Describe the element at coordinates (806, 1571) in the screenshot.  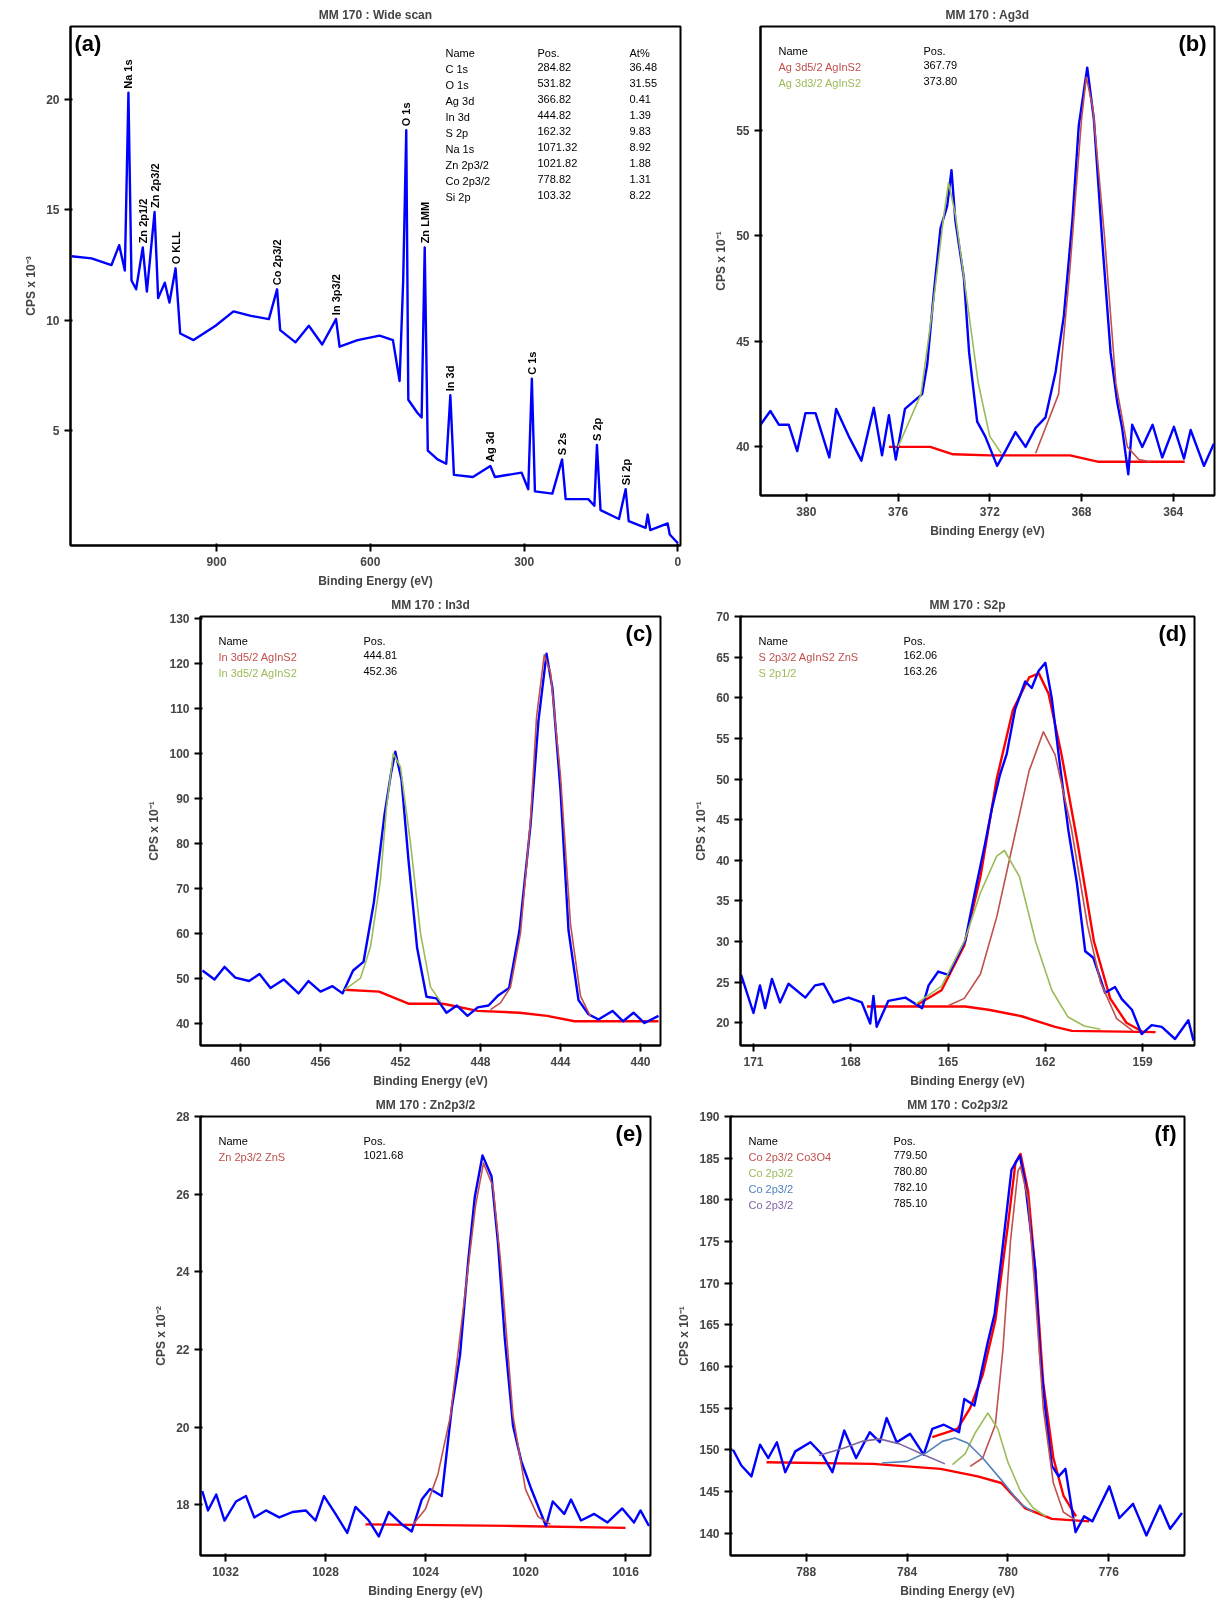
I see `x-tick-label: 788` at that location.